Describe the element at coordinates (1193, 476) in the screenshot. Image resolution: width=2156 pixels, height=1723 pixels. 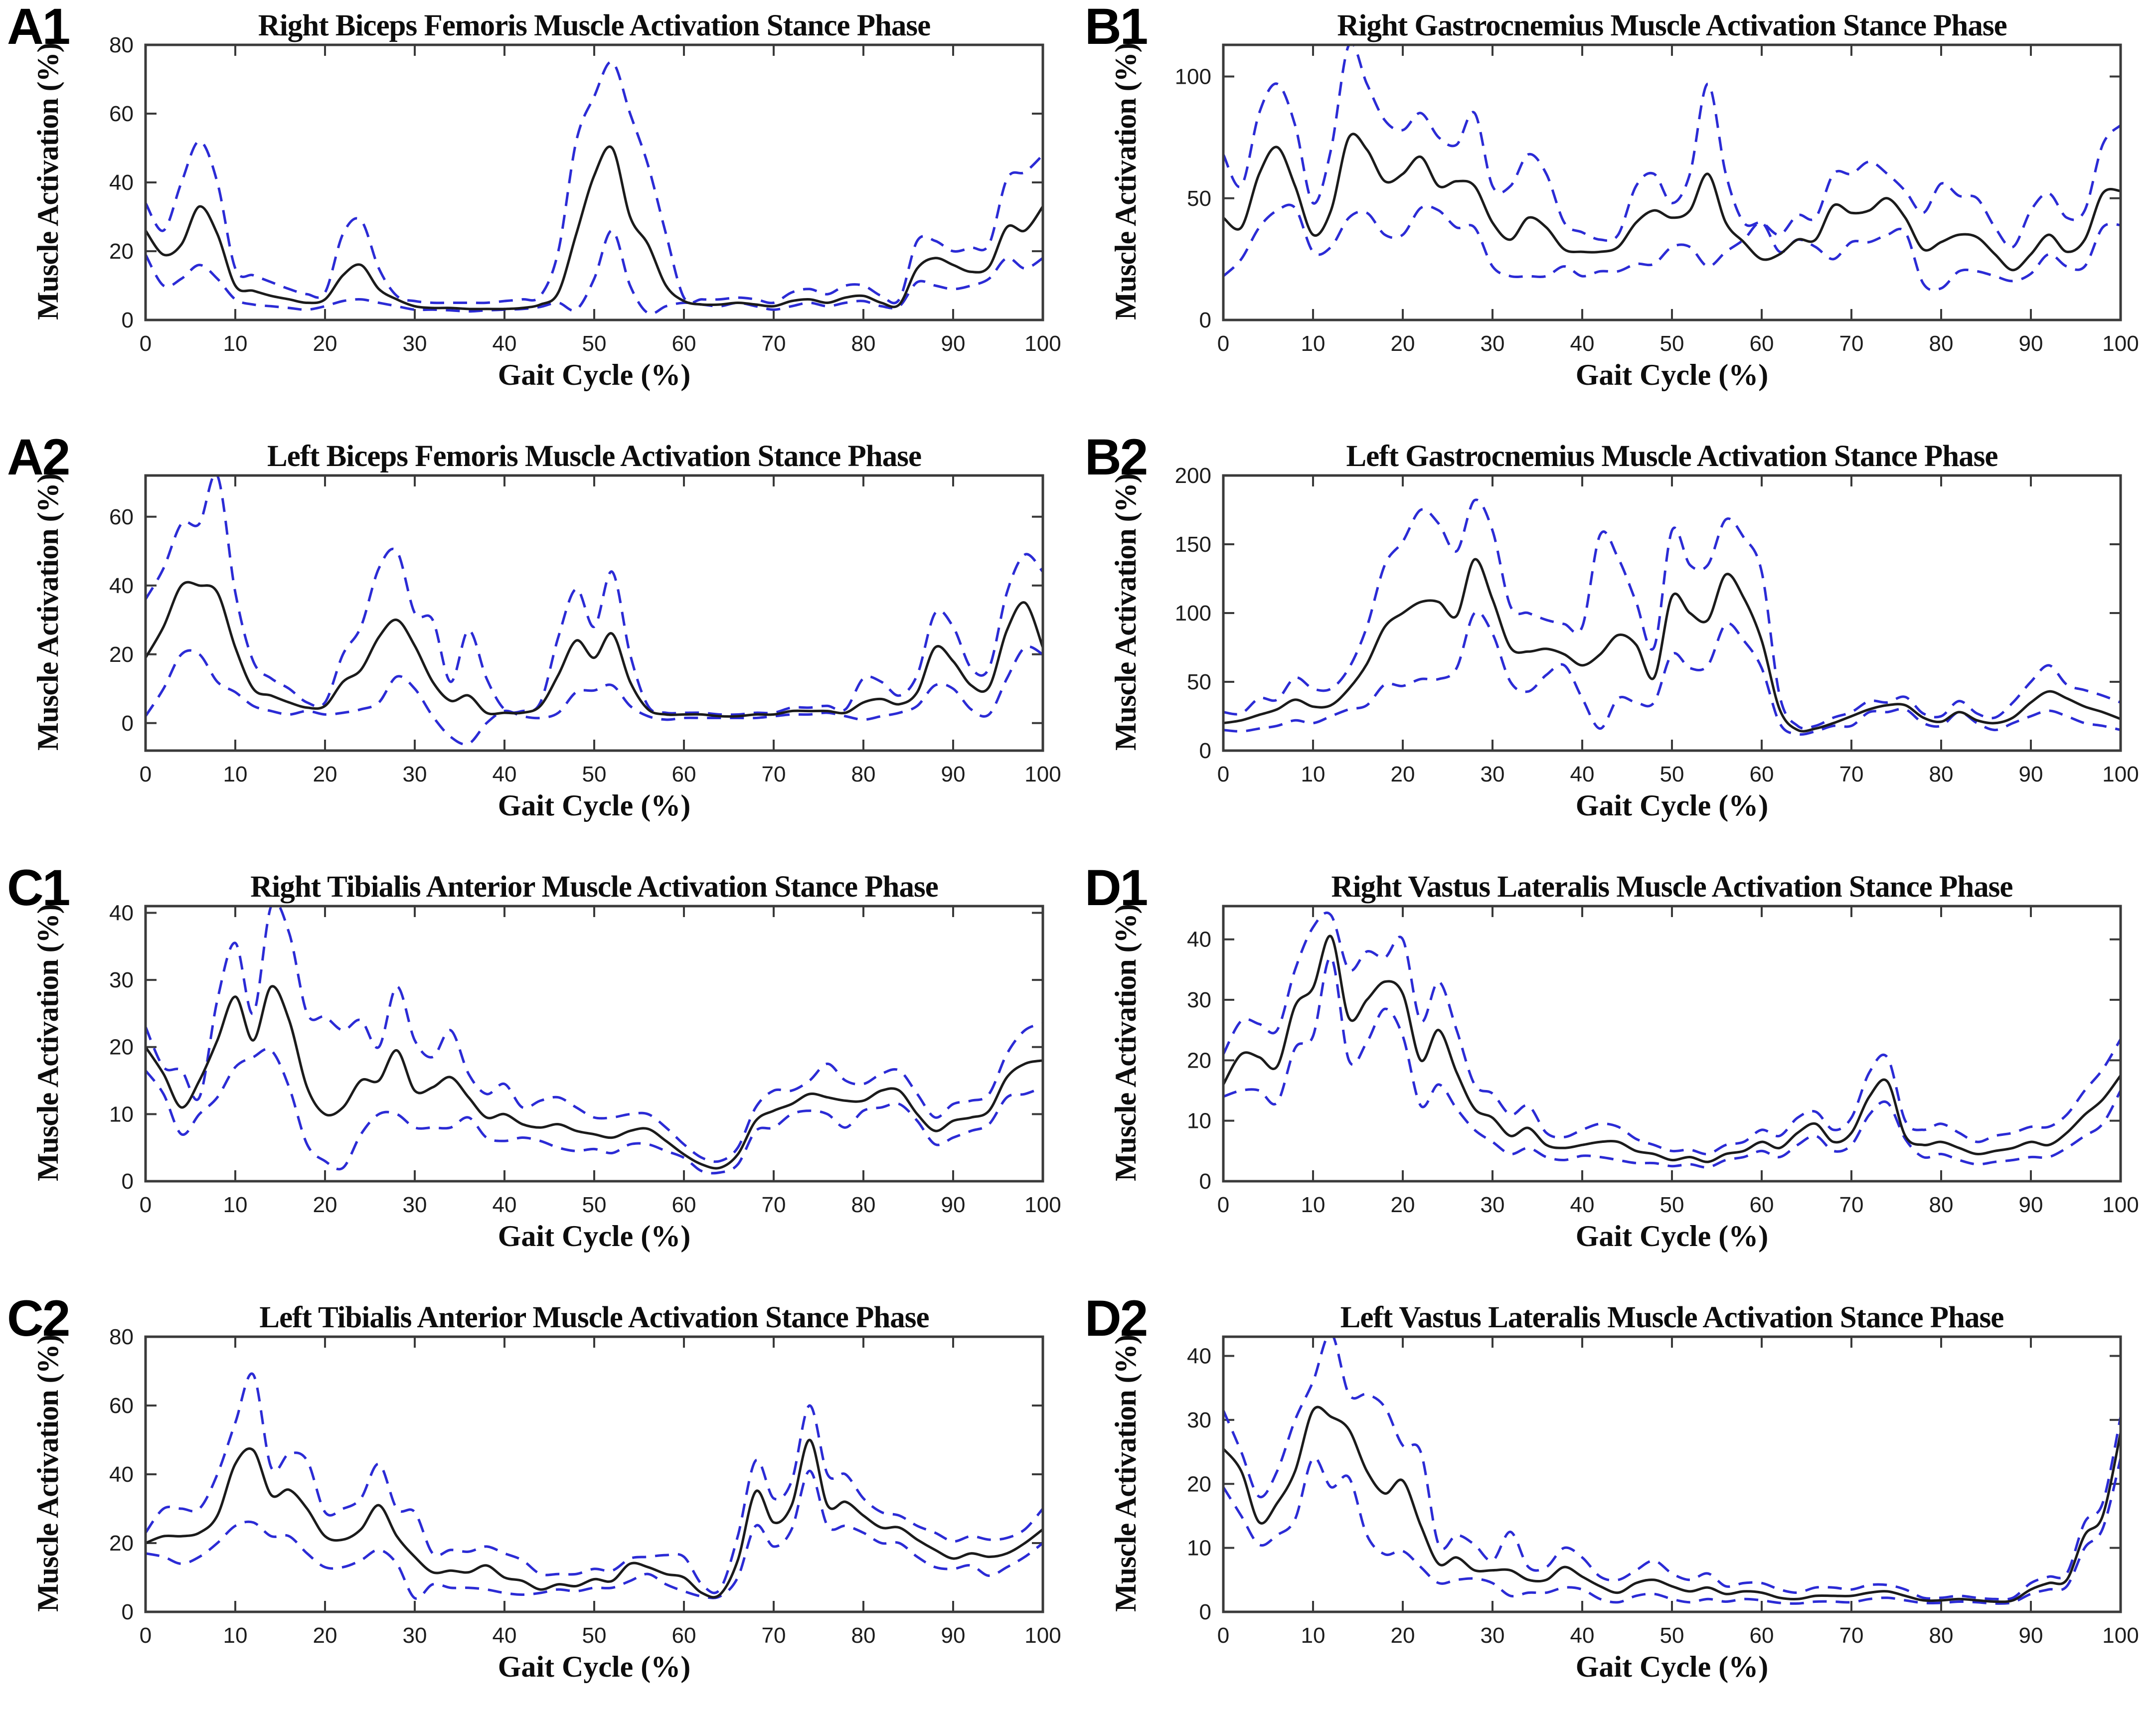
I see `svg-text: 200` at that location.